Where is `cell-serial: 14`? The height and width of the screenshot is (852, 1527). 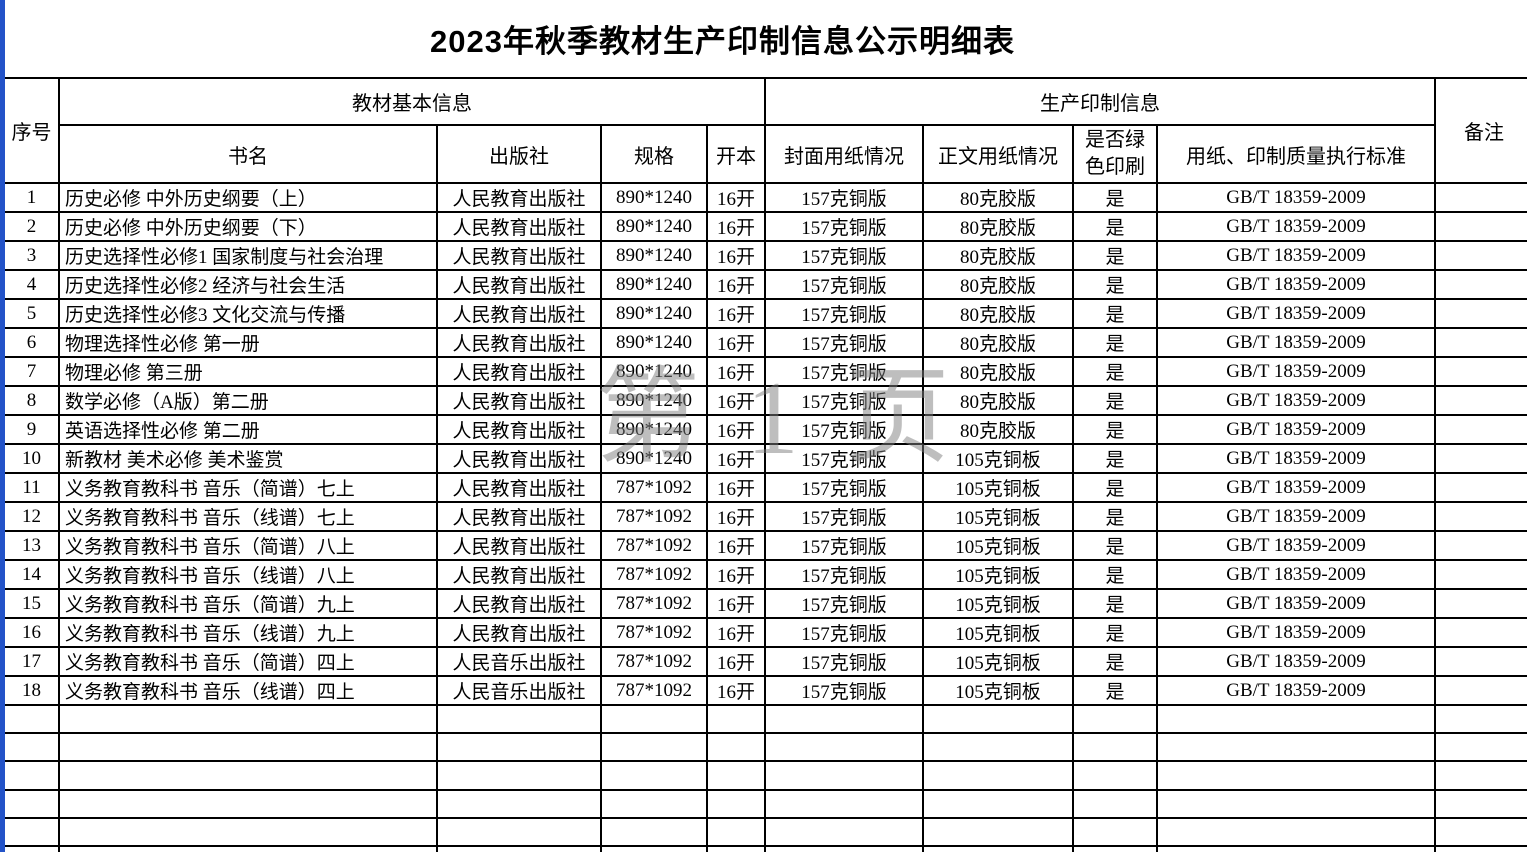 cell-serial: 14 is located at coordinates (32, 574).